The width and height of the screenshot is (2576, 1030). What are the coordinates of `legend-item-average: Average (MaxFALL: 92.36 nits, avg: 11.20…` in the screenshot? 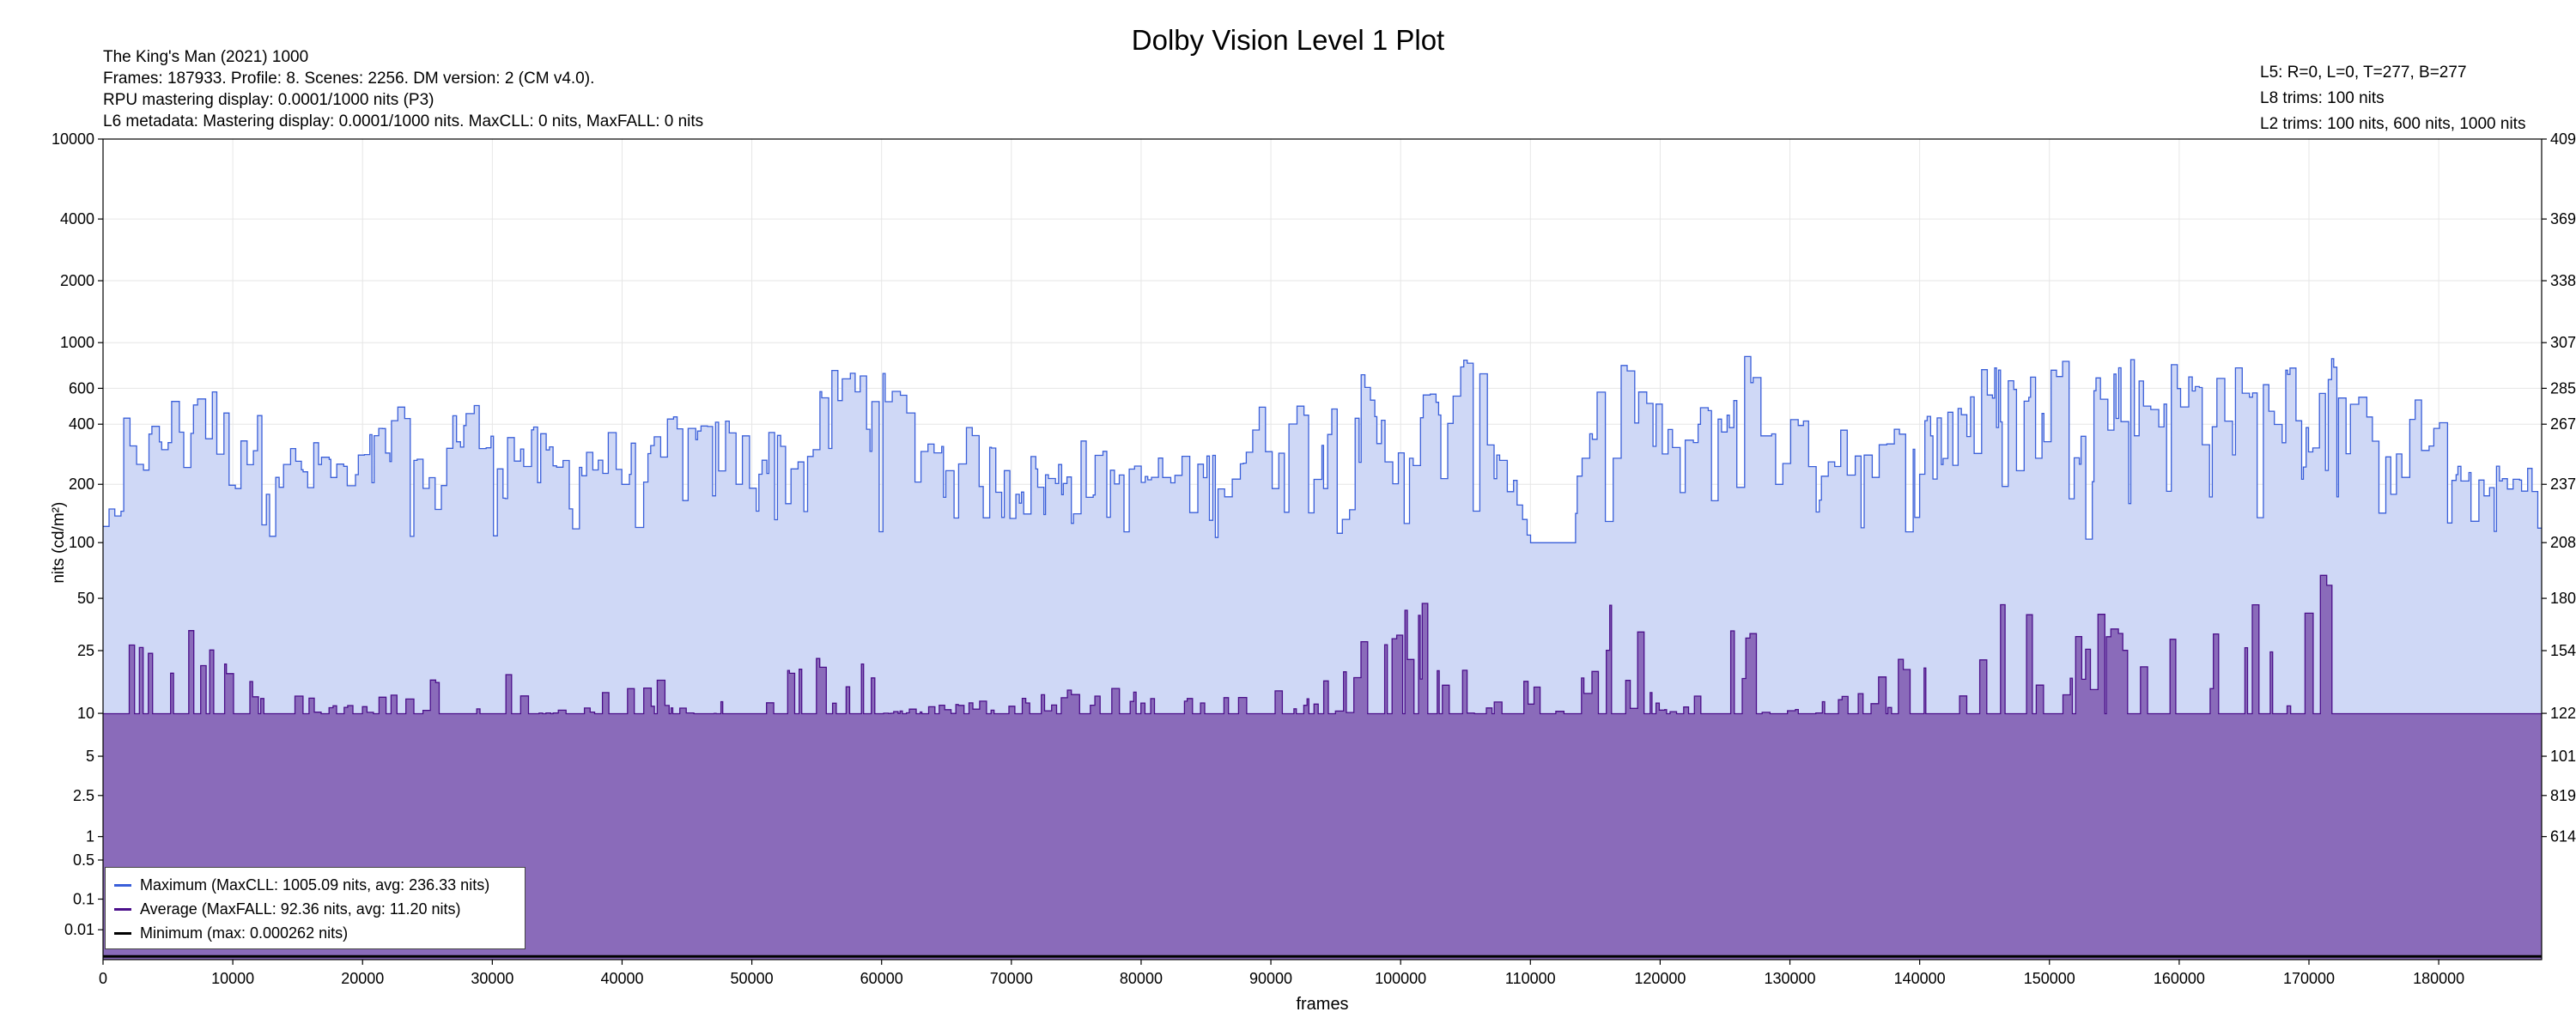 It's located at (315, 909).